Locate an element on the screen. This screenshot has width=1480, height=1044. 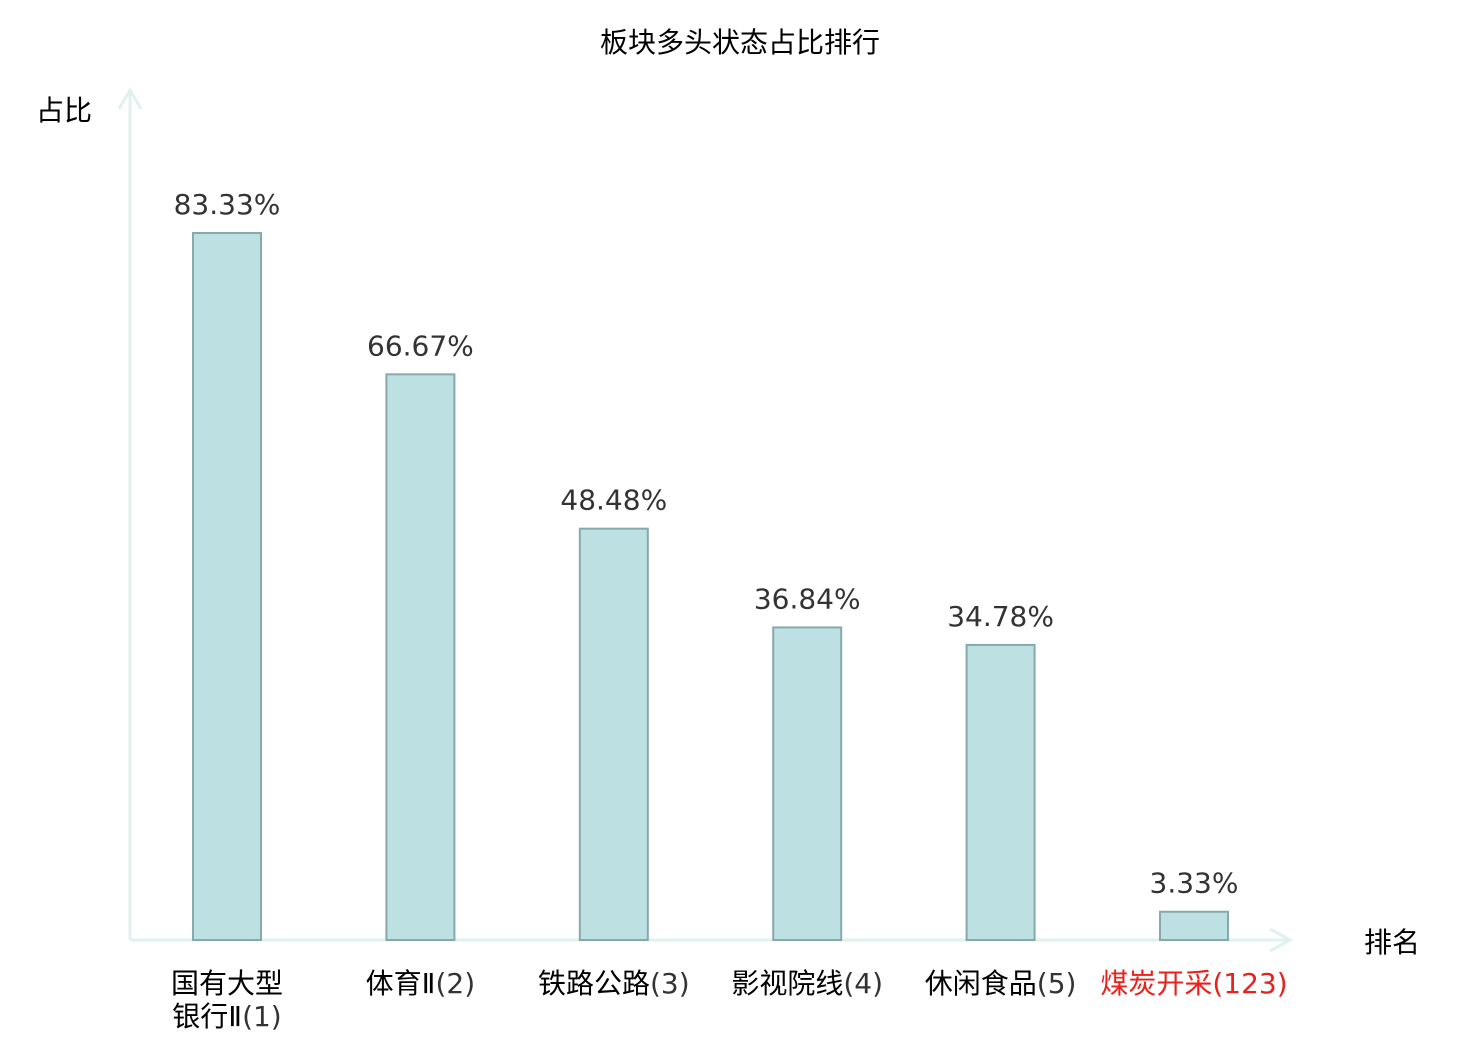
category-label-2: 体育Ⅱ(2) is located at coordinates (420, 983).